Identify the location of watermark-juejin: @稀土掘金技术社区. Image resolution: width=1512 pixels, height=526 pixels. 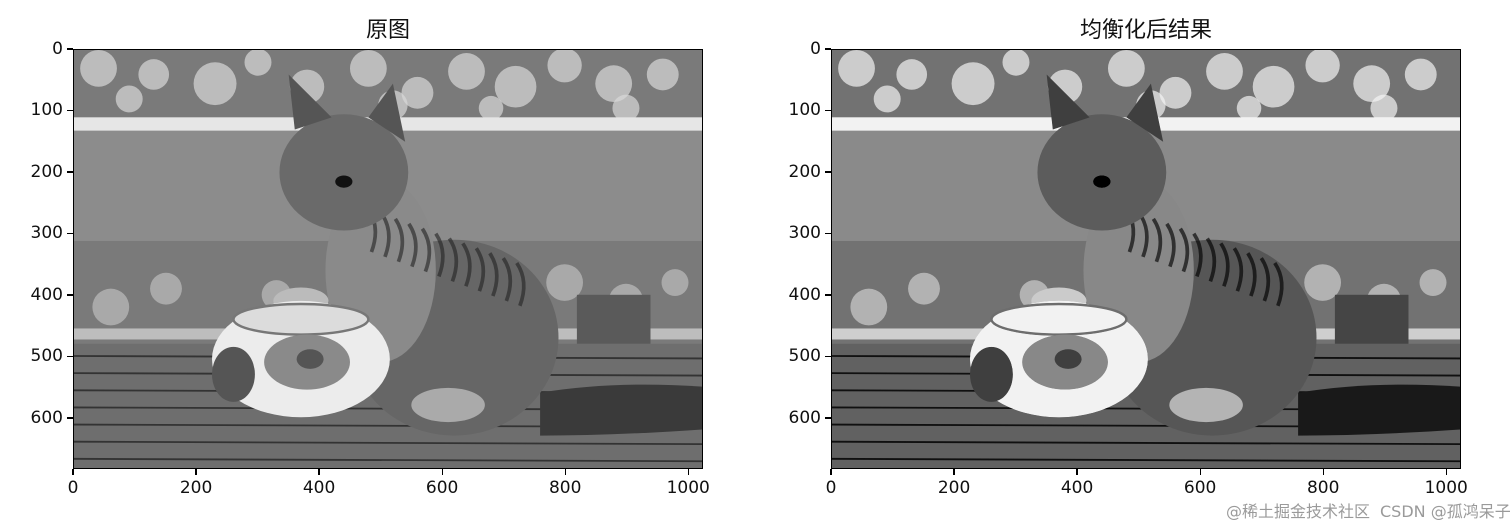
(1298, 511).